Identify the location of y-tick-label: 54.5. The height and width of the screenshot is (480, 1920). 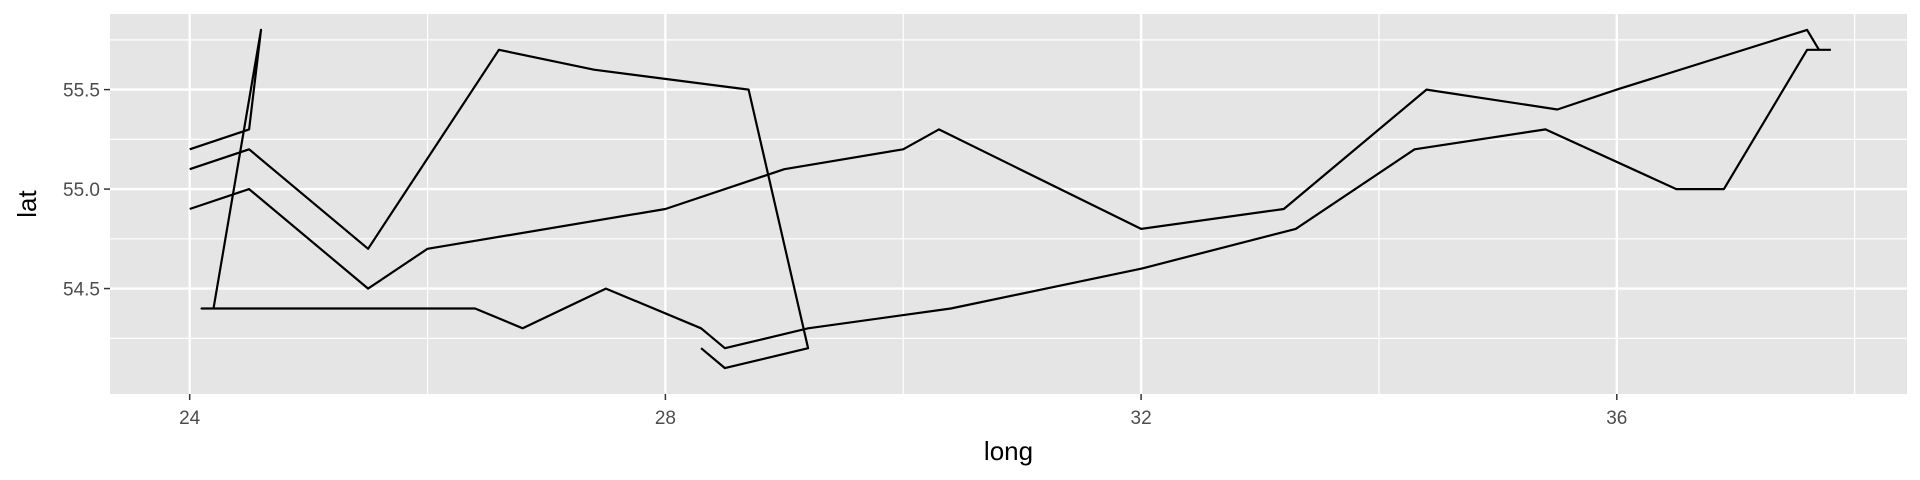
(81, 290).